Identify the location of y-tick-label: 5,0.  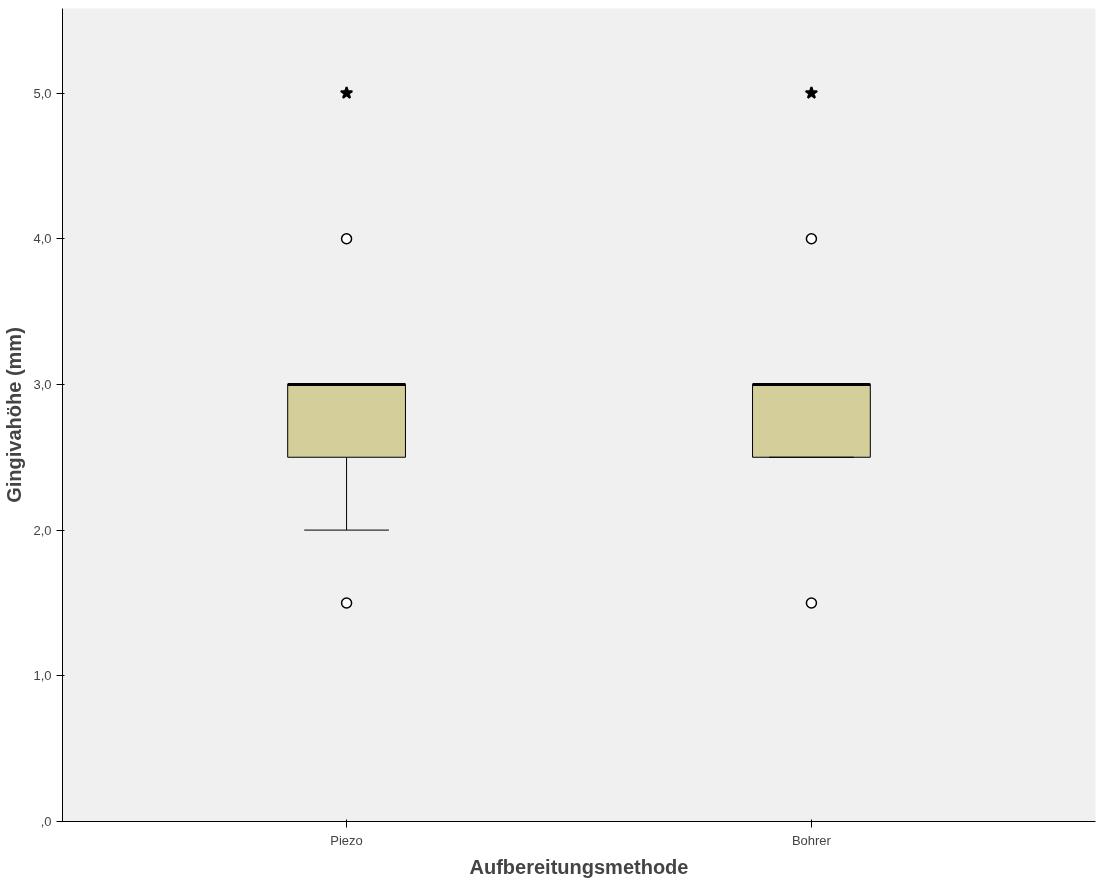
(42, 93).